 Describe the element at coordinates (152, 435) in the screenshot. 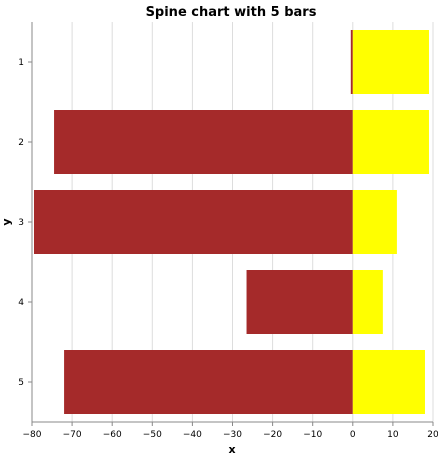

I see `x-tick-label: −50` at that location.